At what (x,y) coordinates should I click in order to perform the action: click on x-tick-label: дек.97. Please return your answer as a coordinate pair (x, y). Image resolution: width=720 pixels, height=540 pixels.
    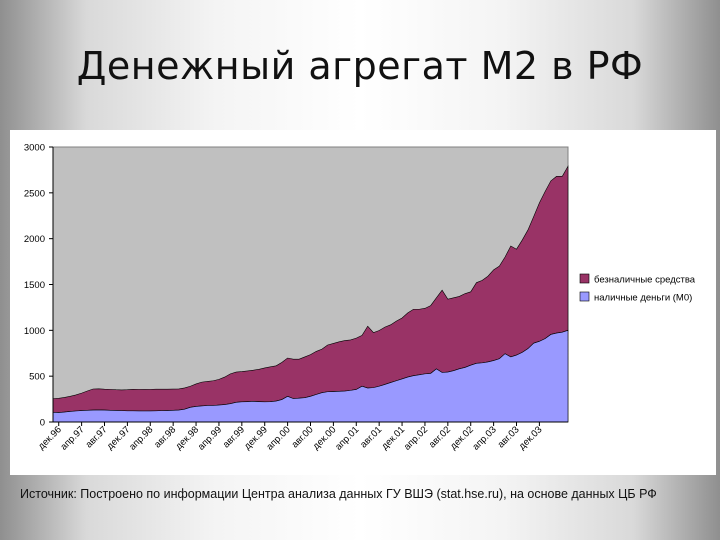
    Looking at the image, I should click on (119, 438).